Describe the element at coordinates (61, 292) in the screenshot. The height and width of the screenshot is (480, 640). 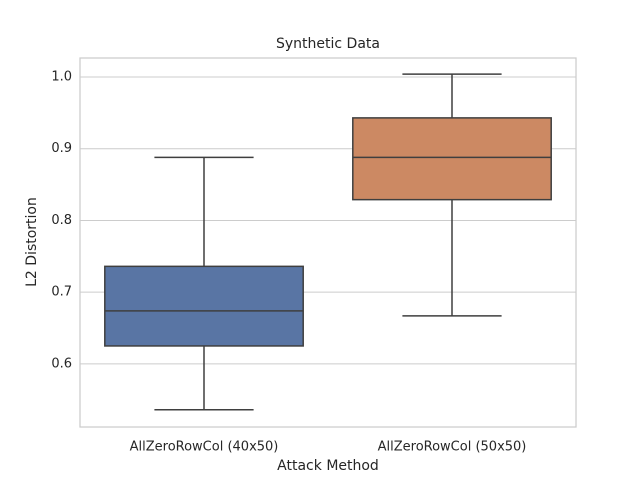
I see `y-tick-label: 0.7` at that location.